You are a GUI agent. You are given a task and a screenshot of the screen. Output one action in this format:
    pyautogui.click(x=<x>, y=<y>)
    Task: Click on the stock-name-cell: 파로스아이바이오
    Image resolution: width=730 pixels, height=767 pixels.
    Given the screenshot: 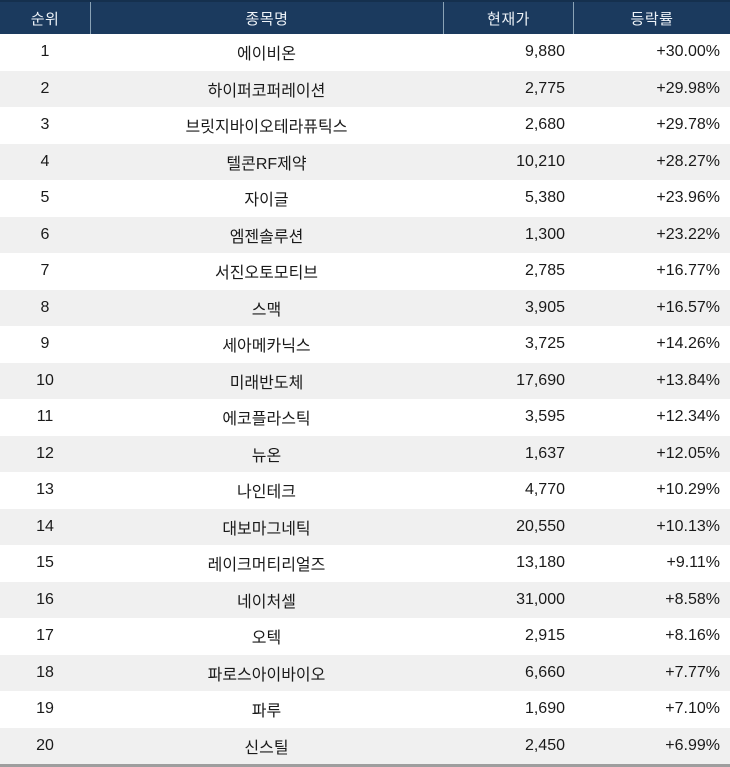 What is the action you would take?
    pyautogui.click(x=266, y=675)
    